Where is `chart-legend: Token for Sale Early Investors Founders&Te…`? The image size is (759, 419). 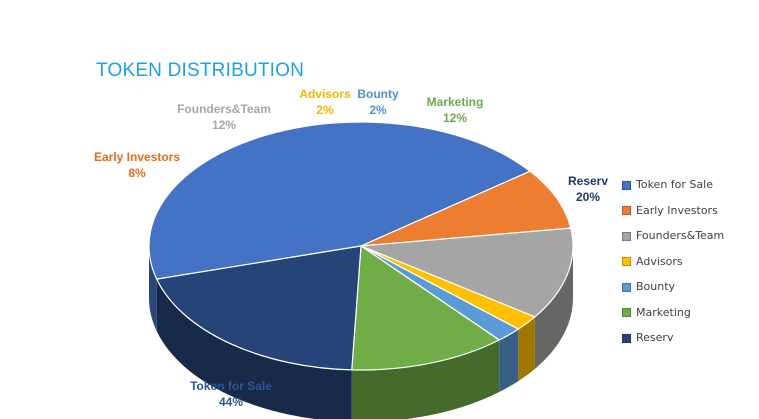
chart-legend: Token for Sale Early Investors Founders&Te… is located at coordinates (673, 261).